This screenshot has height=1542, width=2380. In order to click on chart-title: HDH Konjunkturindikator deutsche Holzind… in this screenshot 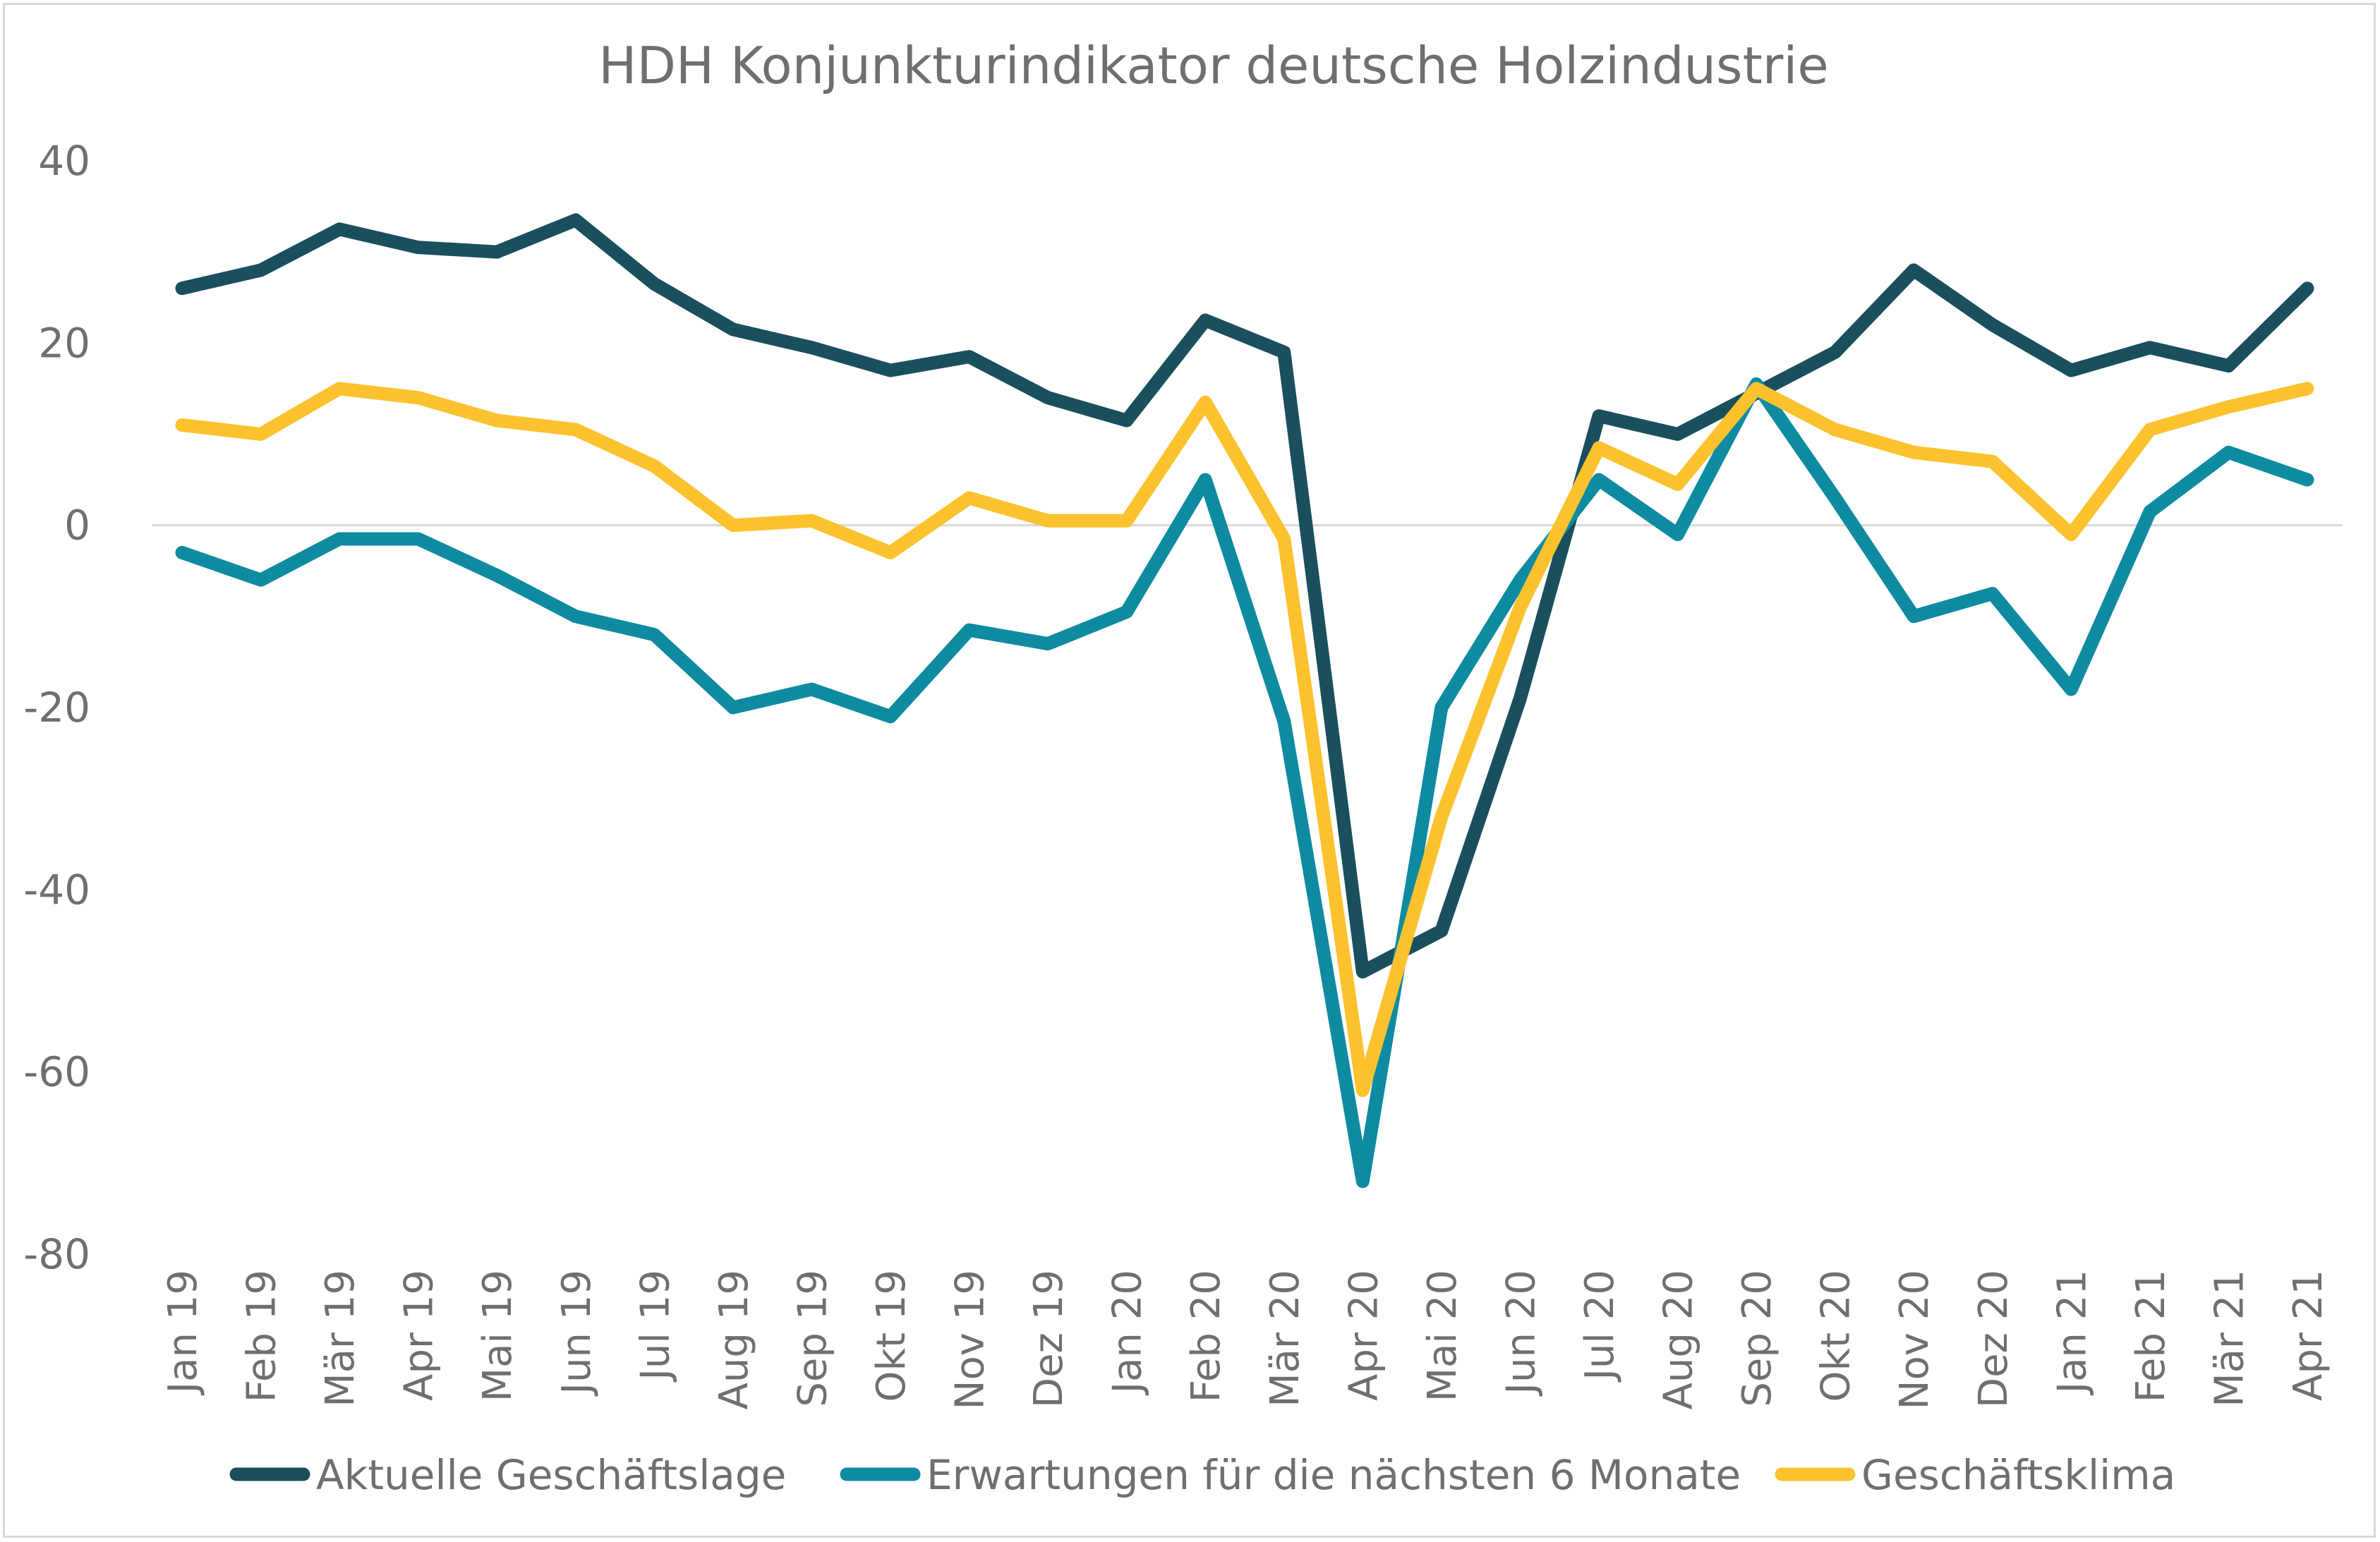, I will do `click(1213, 65)`.